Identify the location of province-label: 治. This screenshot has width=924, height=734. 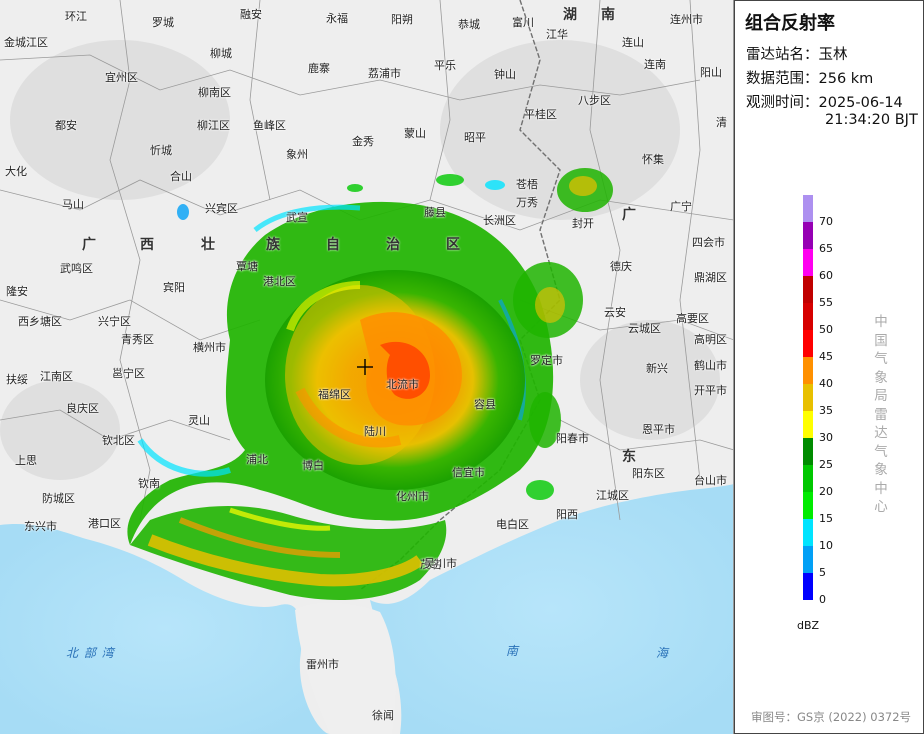
(393, 245).